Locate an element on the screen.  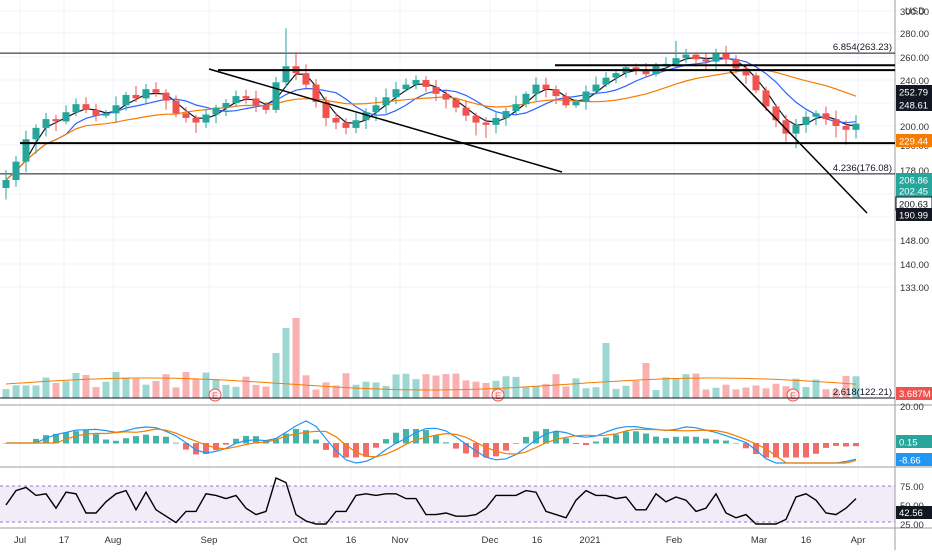
rsi-tag-label: 42.56 is located at coordinates (911, 513).